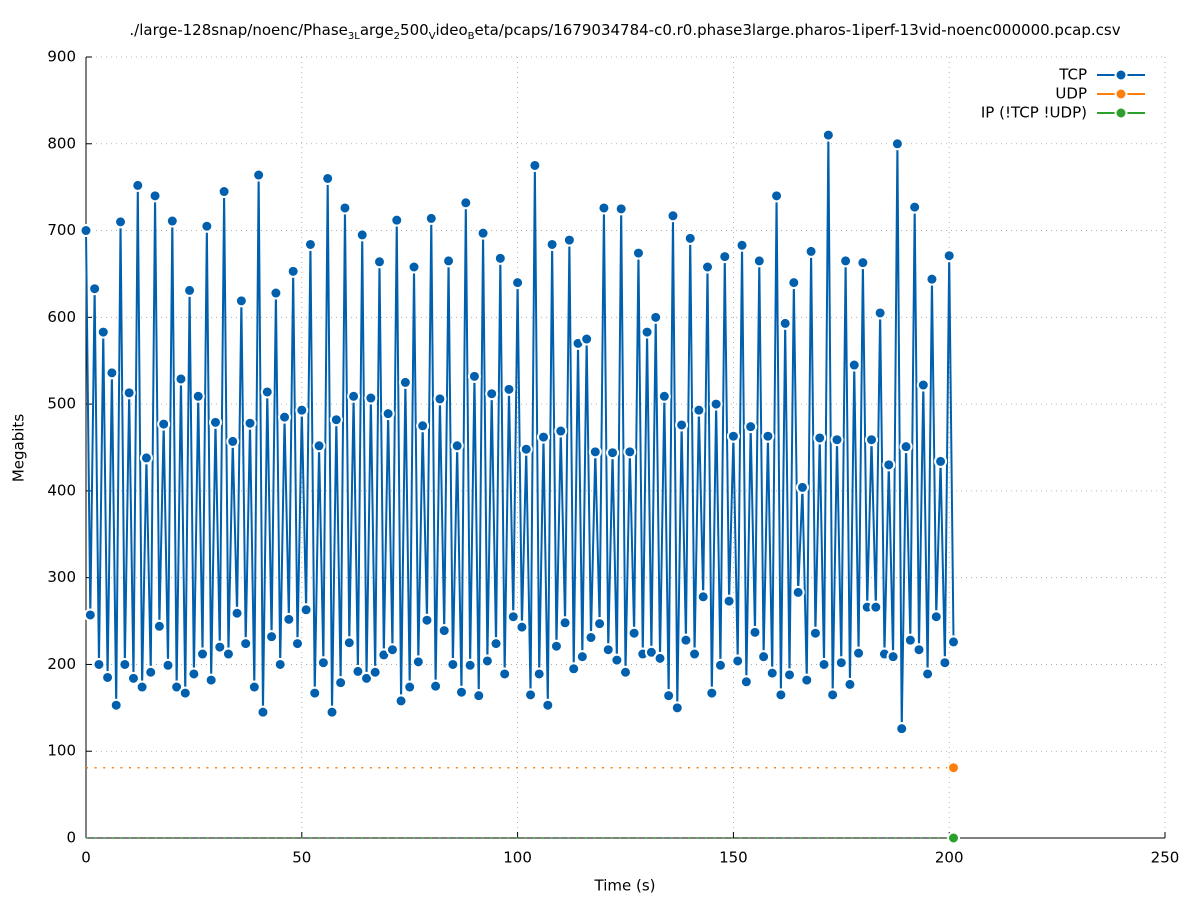  Describe the element at coordinates (432, 36) in the screenshot. I see `title-part: V` at that location.